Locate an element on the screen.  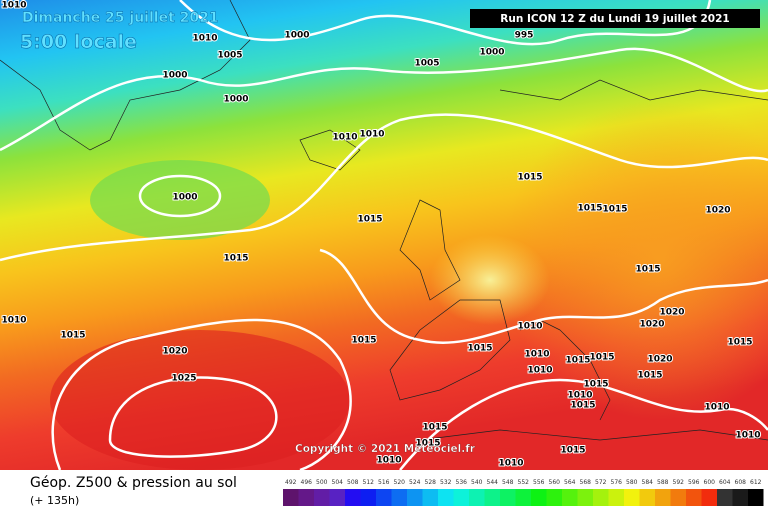
iberia is located at coordinates (450, 350).